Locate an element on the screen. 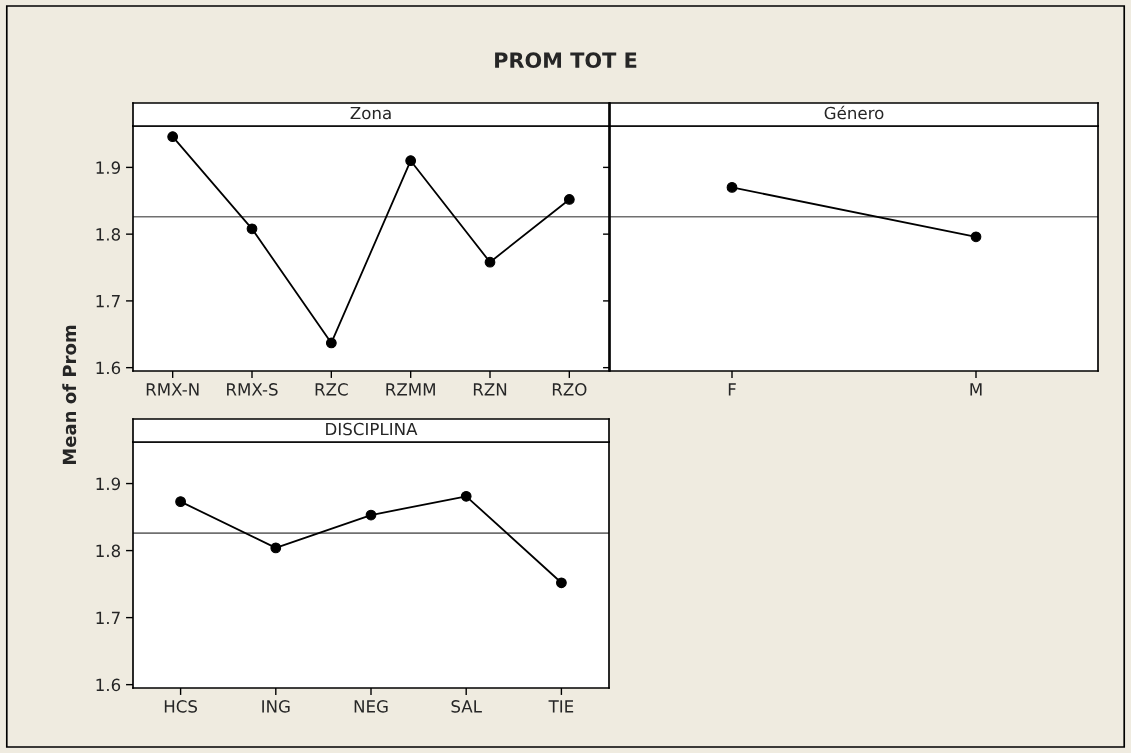 The image size is (1131, 753). y-axis-title: Mean of Prom is located at coordinates (69, 395).